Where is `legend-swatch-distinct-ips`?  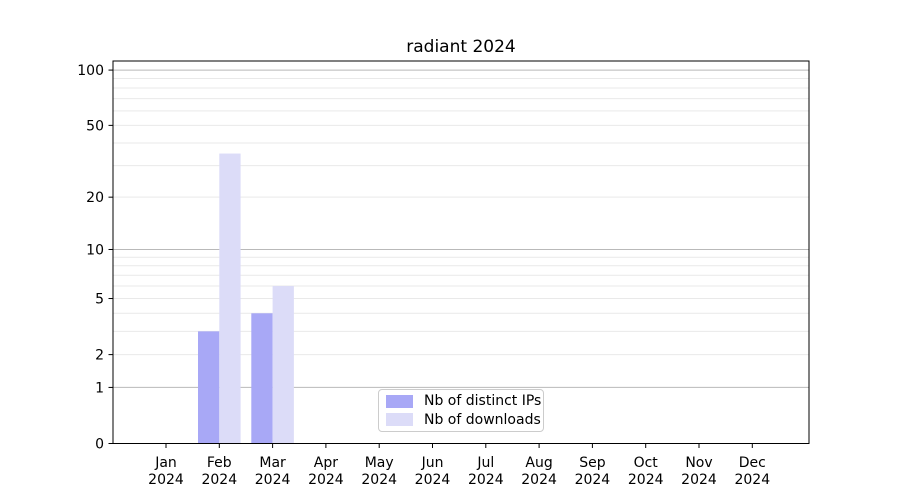
legend-swatch-distinct-ips is located at coordinates (399, 401).